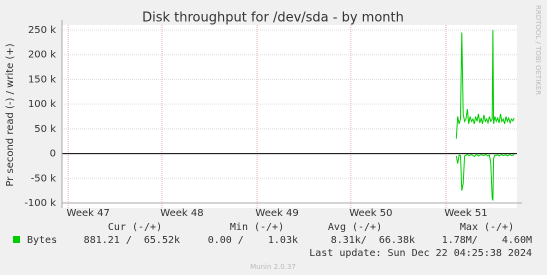 Image resolution: width=547 pixels, height=275 pixels. What do you see at coordinates (420, 253) in the screenshot?
I see `last-update: Last update: Sun Dec 22 04:25:38 2024` at bounding box center [420, 253].